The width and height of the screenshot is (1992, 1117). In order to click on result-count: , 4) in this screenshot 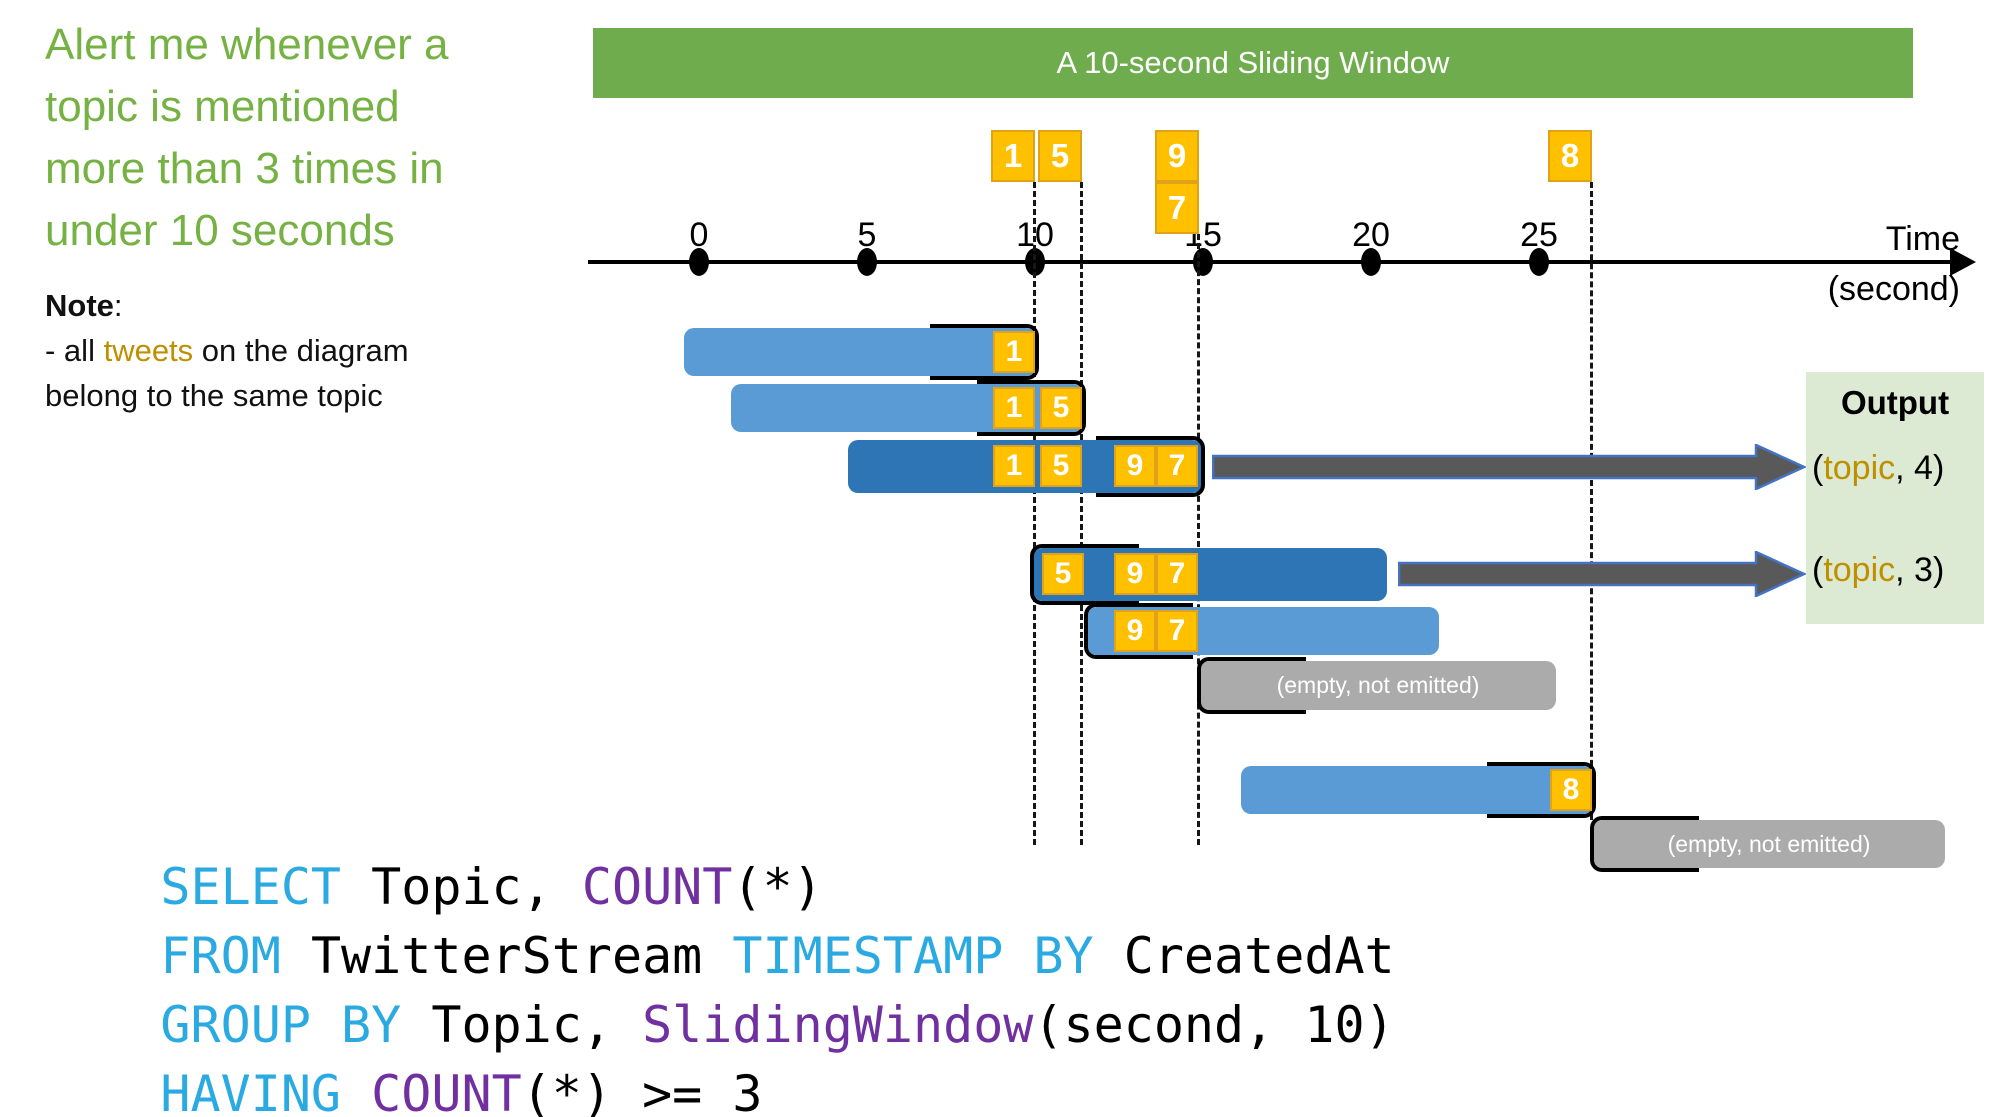, I will do `click(1920, 468)`.